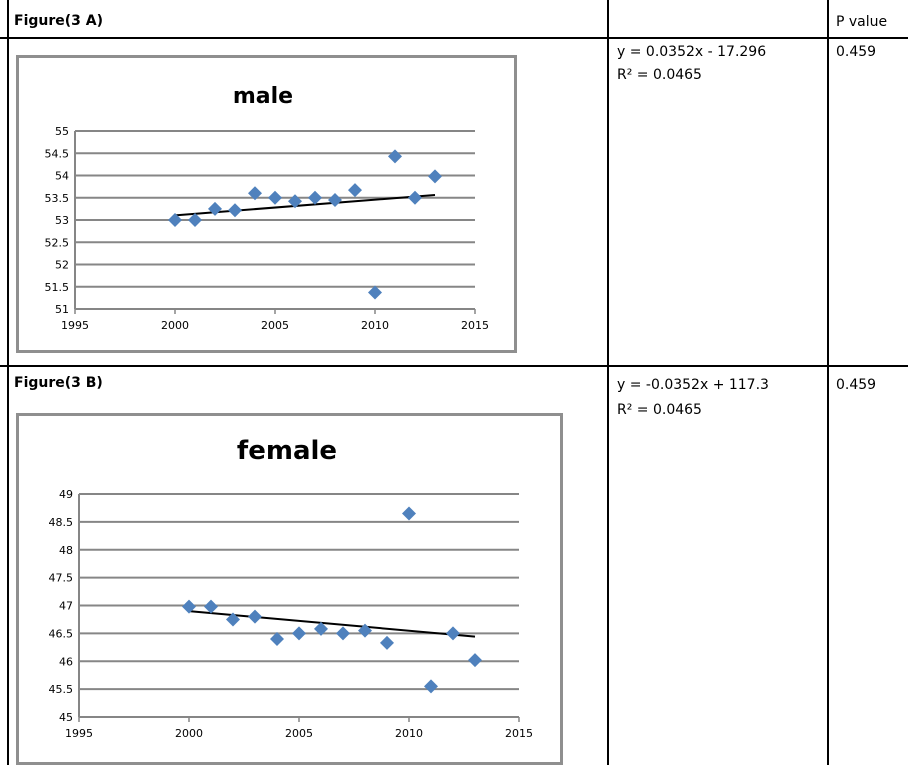 This screenshot has height=765, width=908. Describe the element at coordinates (58, 383) in the screenshot. I see `figure-3b-label: Figure(3 B)` at that location.